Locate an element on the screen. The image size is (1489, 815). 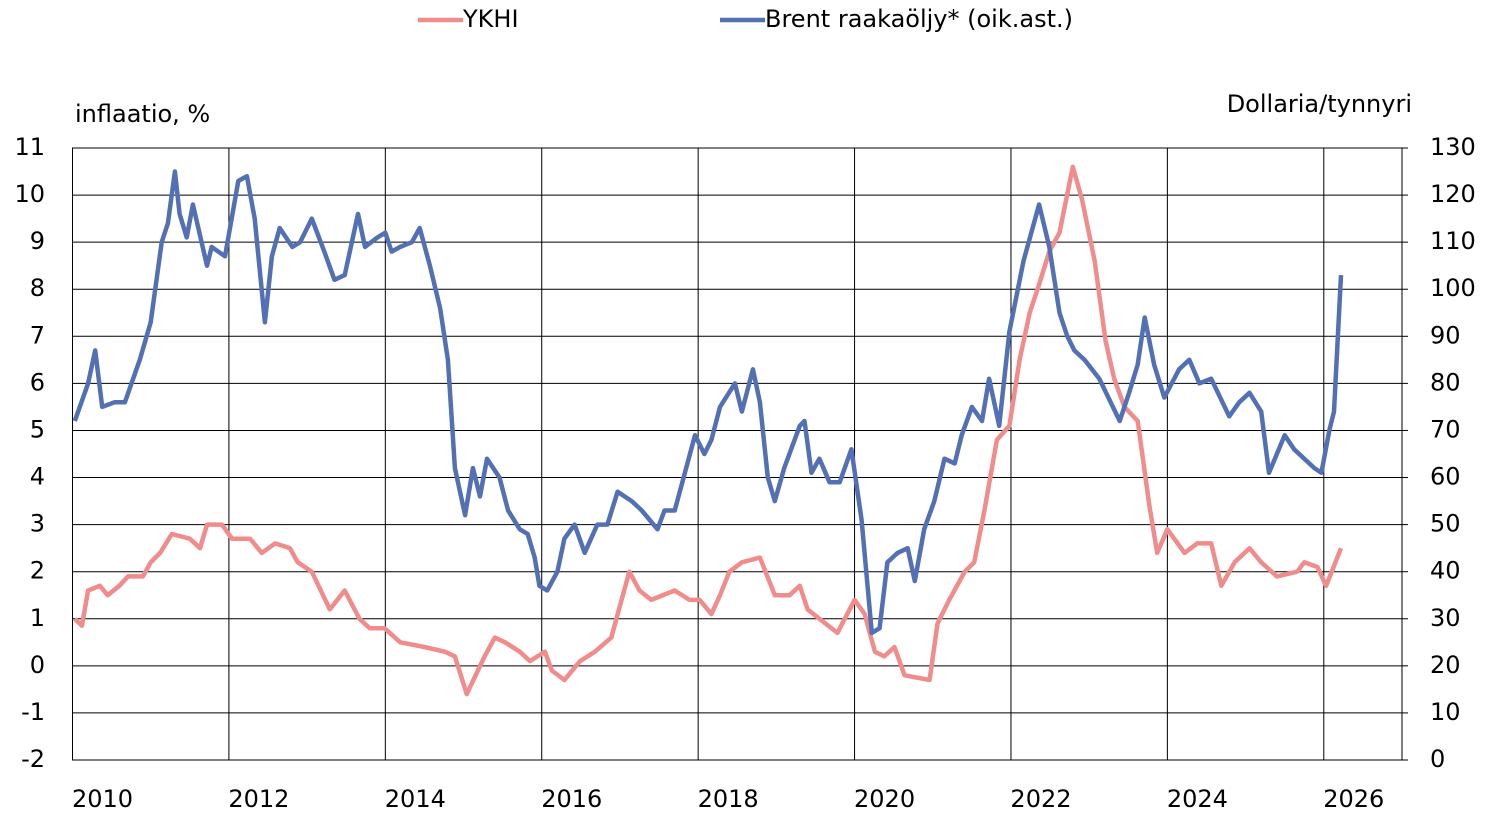
y2-tick-label: 120 is located at coordinates (1453, 194).